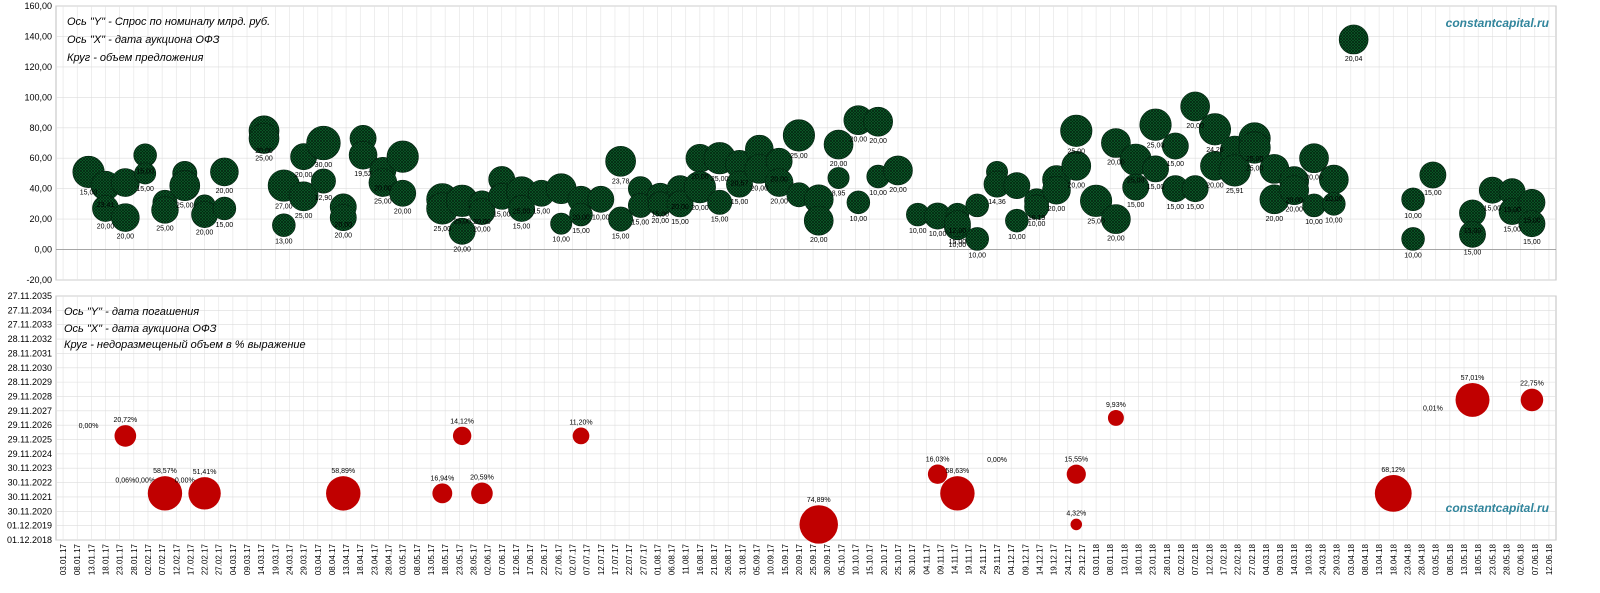  I want to click on y-tick-label: 29.11.2026, so click(30, 425).